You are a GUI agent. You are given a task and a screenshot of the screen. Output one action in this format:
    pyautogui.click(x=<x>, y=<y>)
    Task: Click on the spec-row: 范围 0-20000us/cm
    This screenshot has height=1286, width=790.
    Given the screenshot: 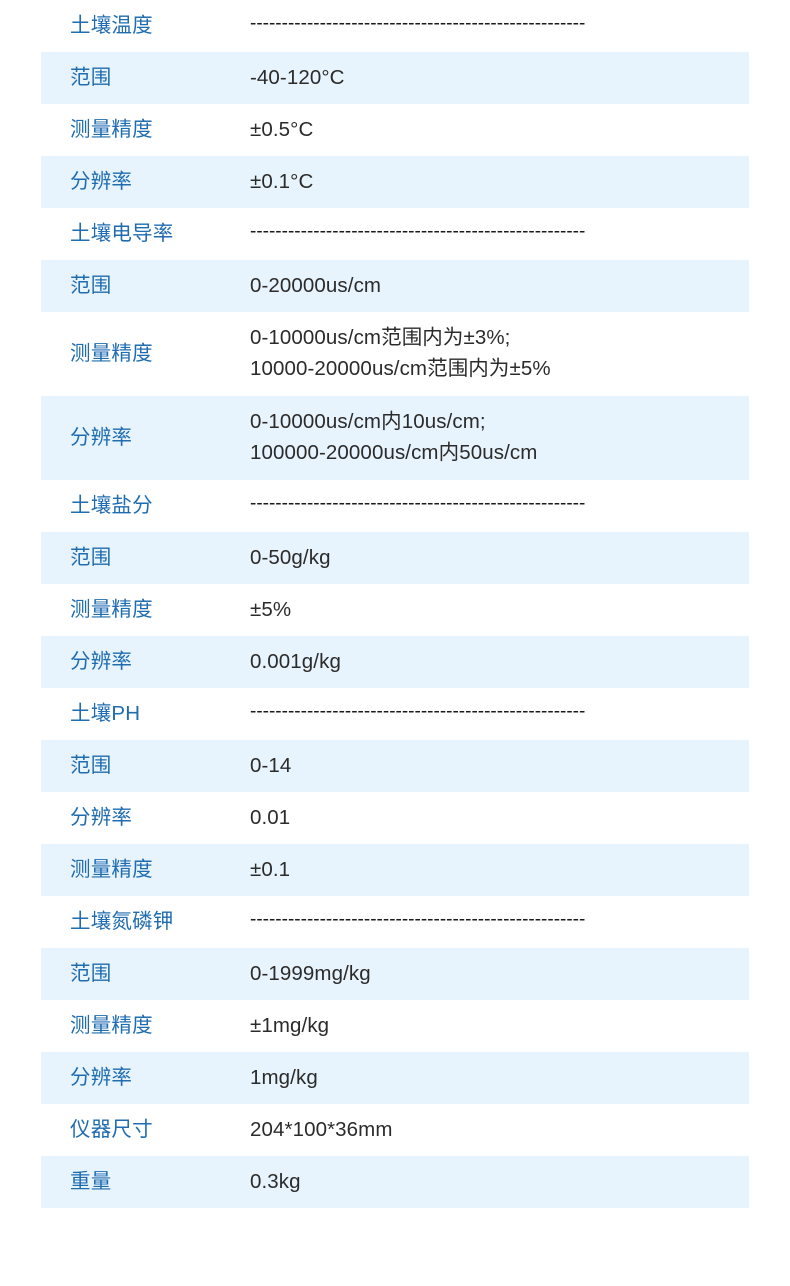 What is the action you would take?
    pyautogui.click(x=395, y=286)
    